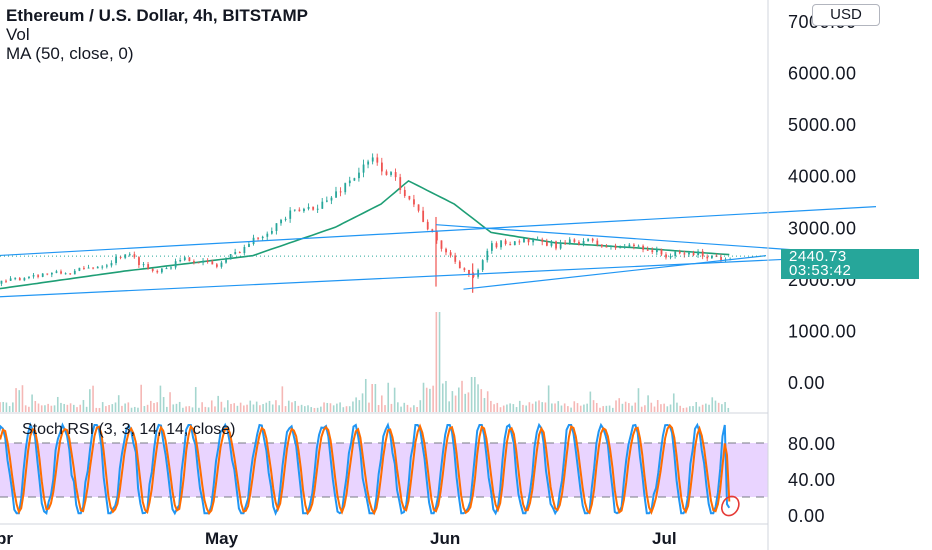 The image size is (932, 550). I want to click on price-tick-label: 1000.00, so click(822, 331).